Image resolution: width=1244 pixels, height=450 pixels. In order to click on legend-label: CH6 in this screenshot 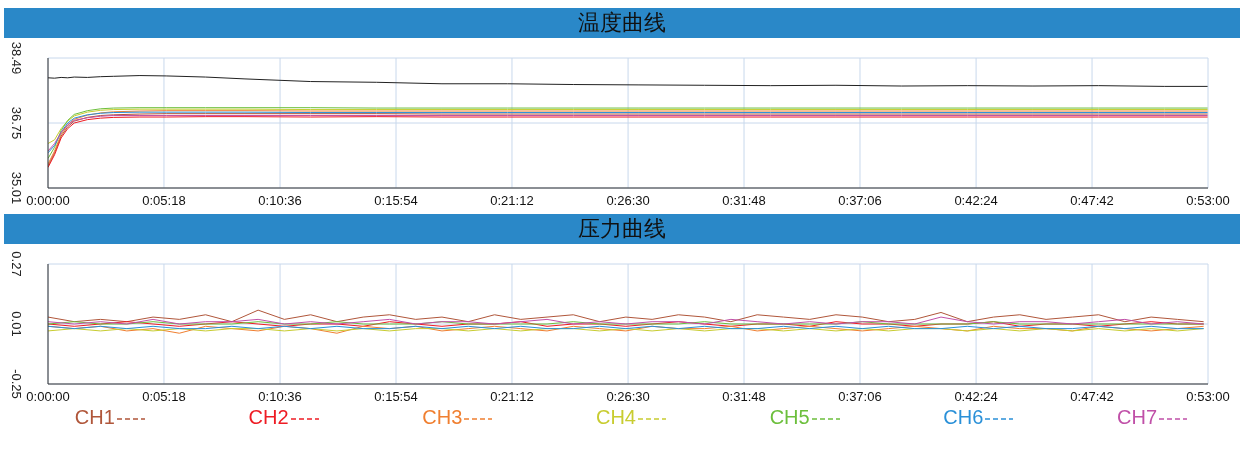, I will do `click(963, 417)`.